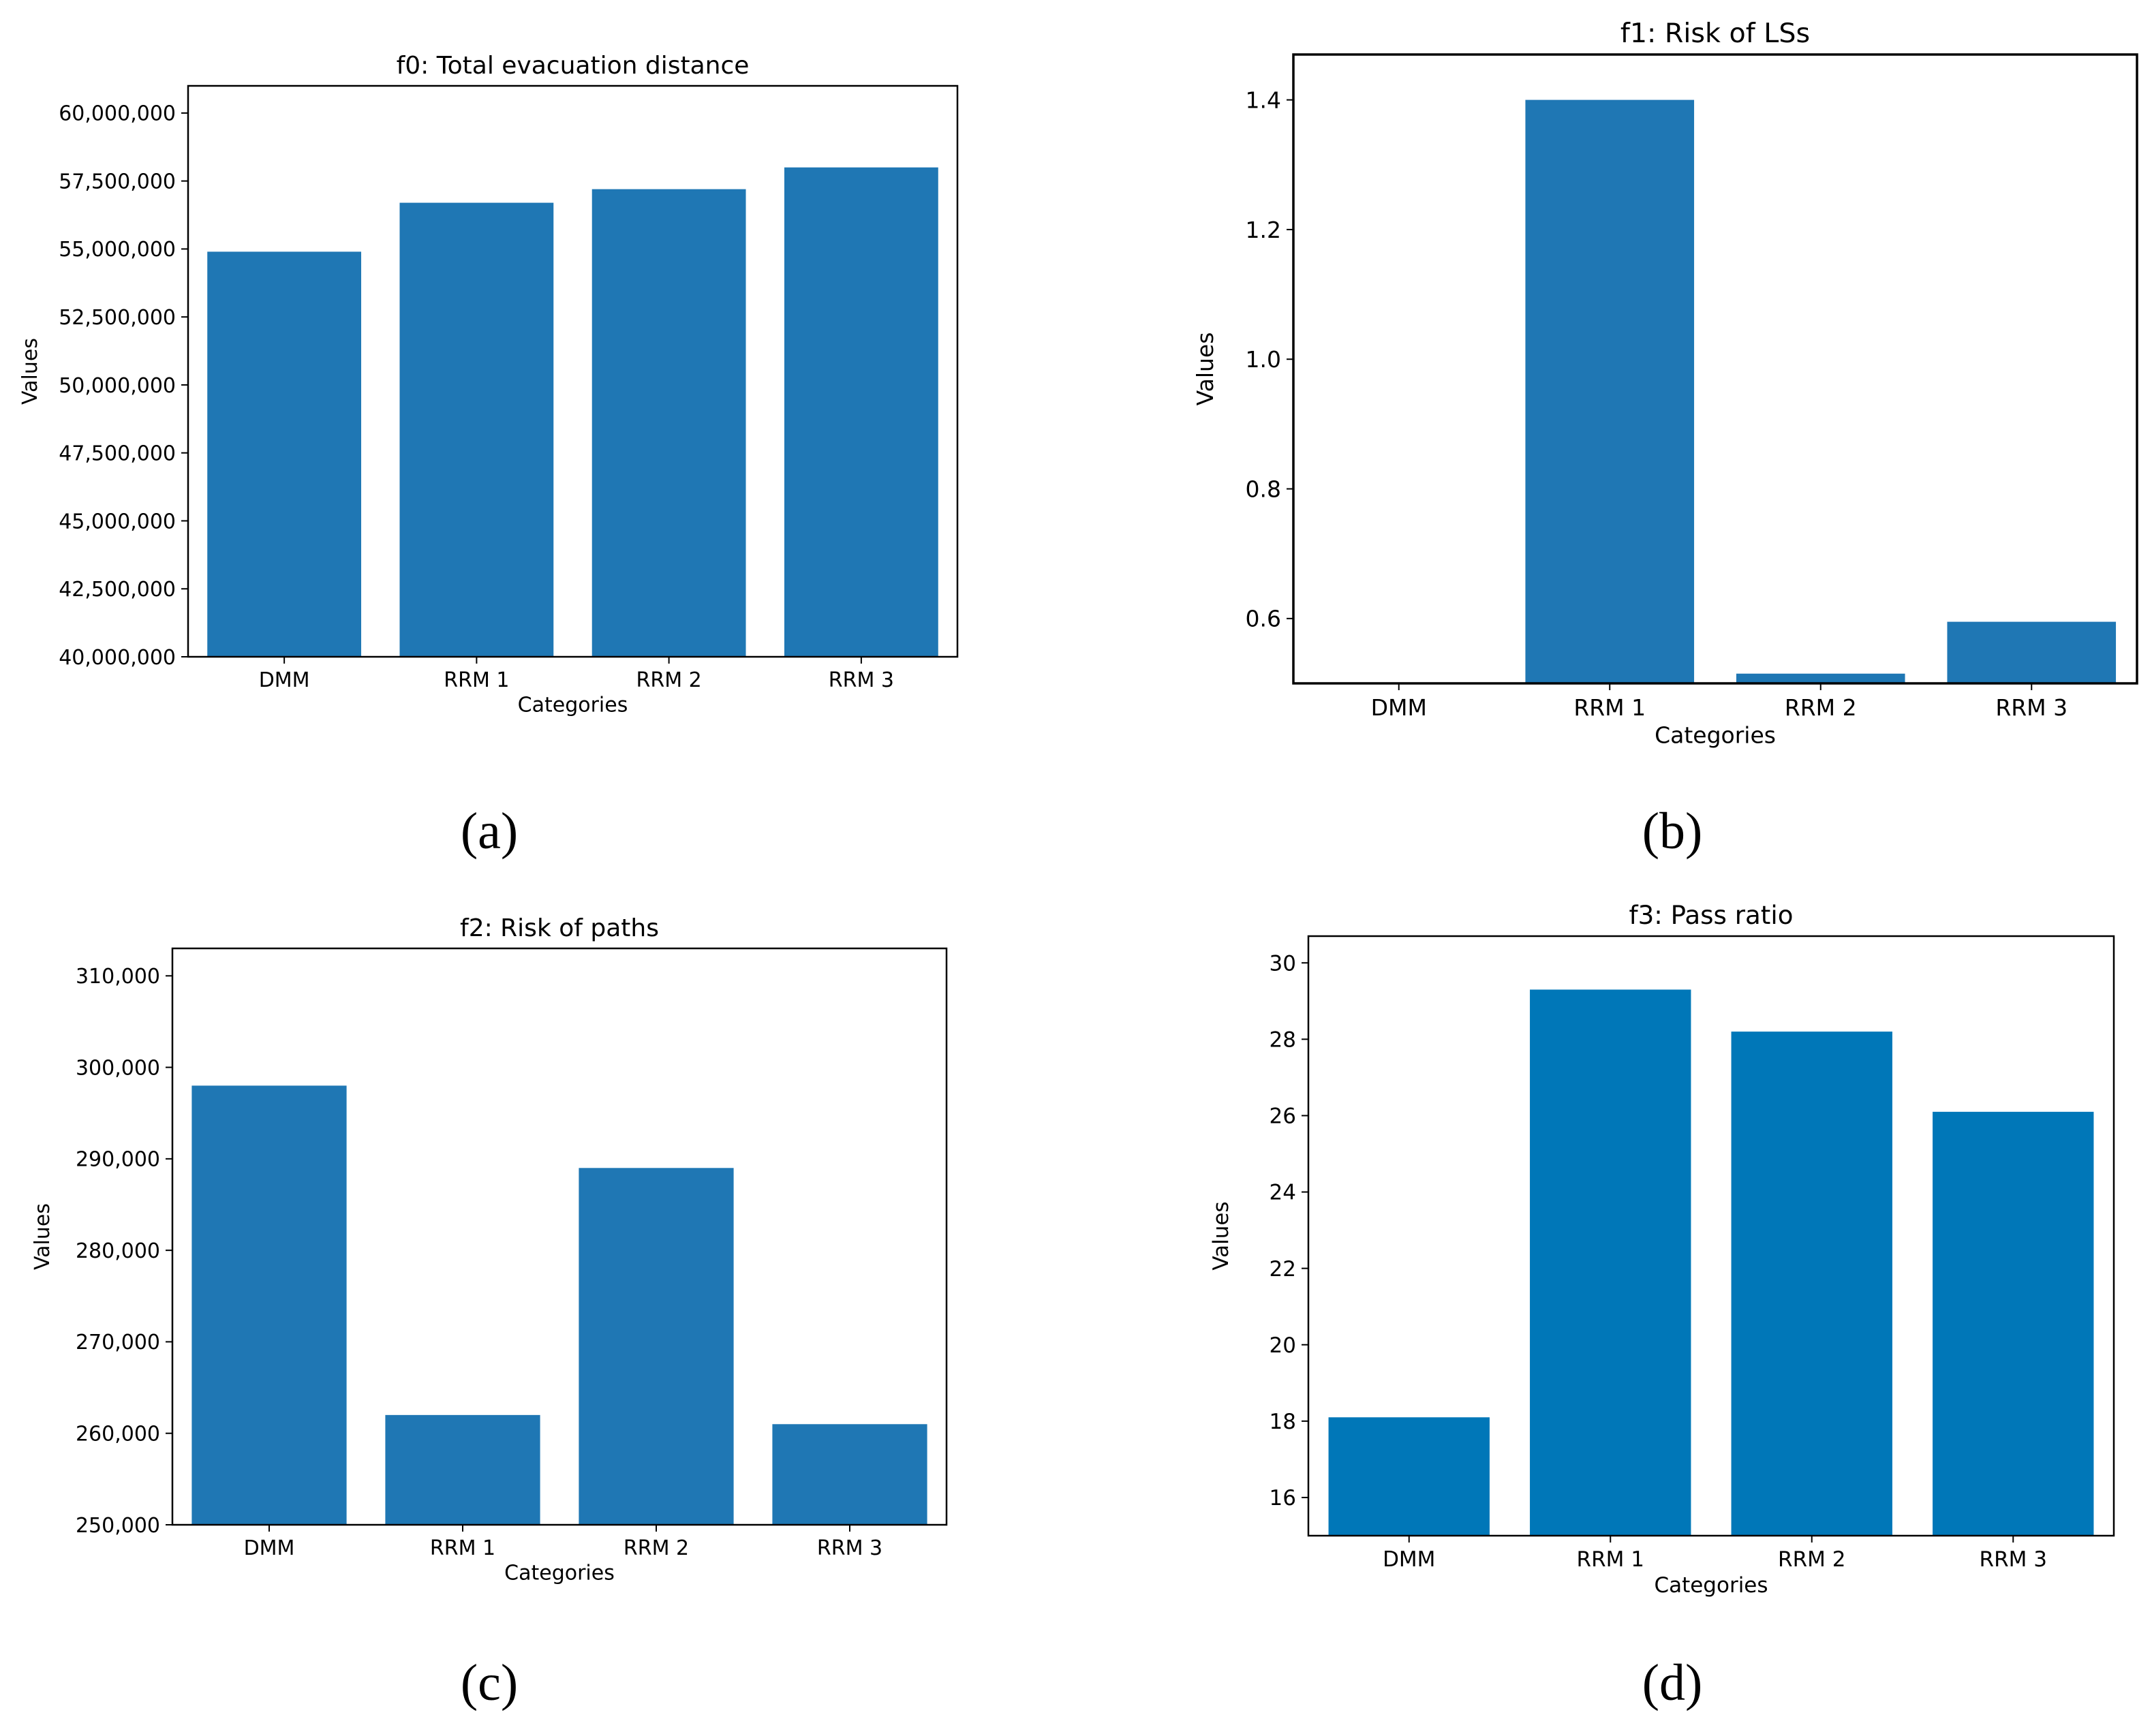 The width and height of the screenshot is (2152, 1736). I want to click on chart-title: f3: Pass ratio, so click(1711, 915).